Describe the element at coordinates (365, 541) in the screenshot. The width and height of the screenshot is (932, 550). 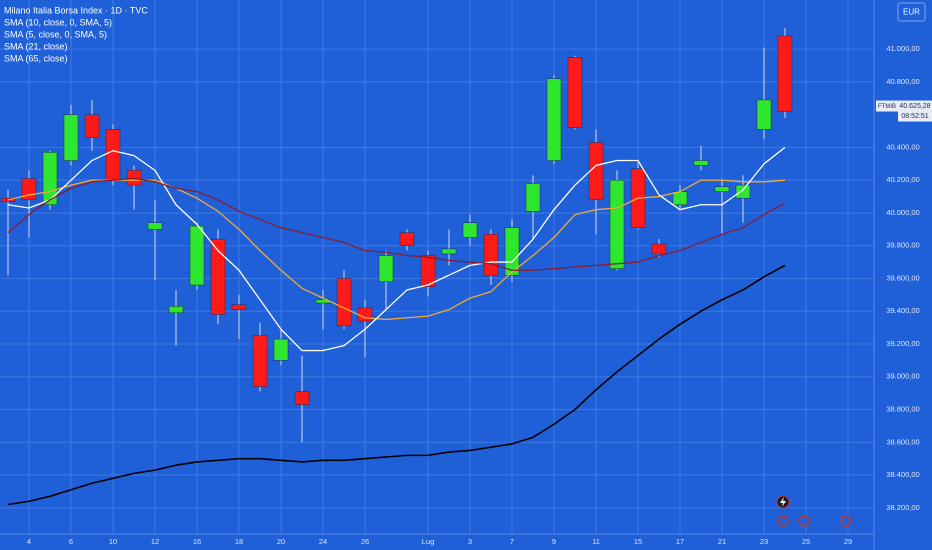
I see `x-tick-label: 26` at that location.